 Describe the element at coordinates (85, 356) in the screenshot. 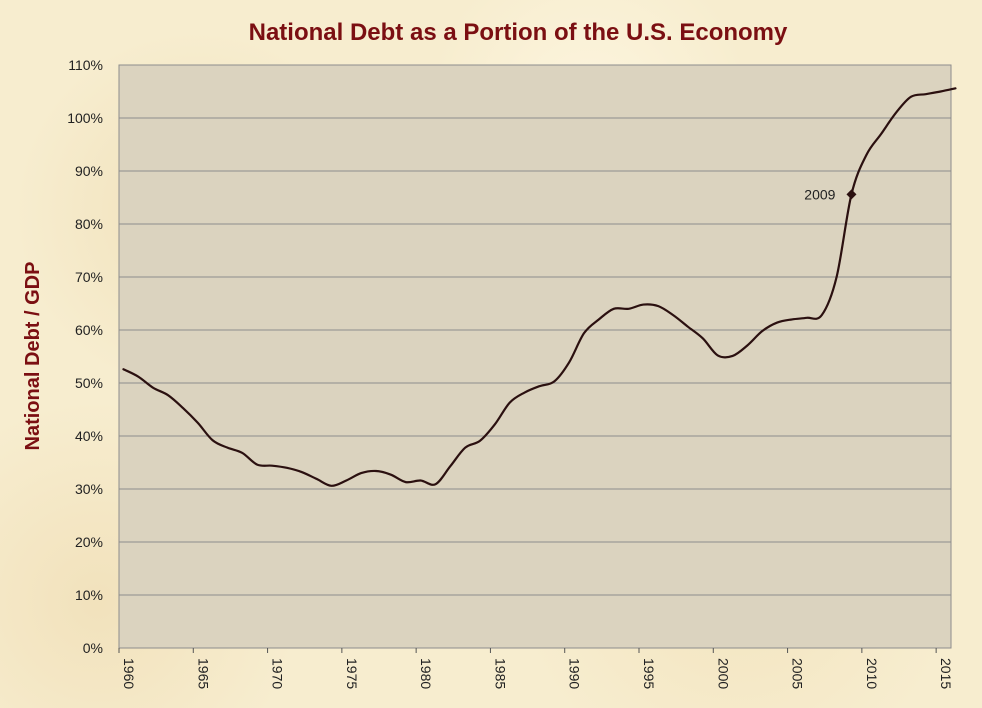

I see `y-tick-labels: 0% 10% 20% 30% 40% 50% 60% 70% 80% 90% 100% 110%` at that location.